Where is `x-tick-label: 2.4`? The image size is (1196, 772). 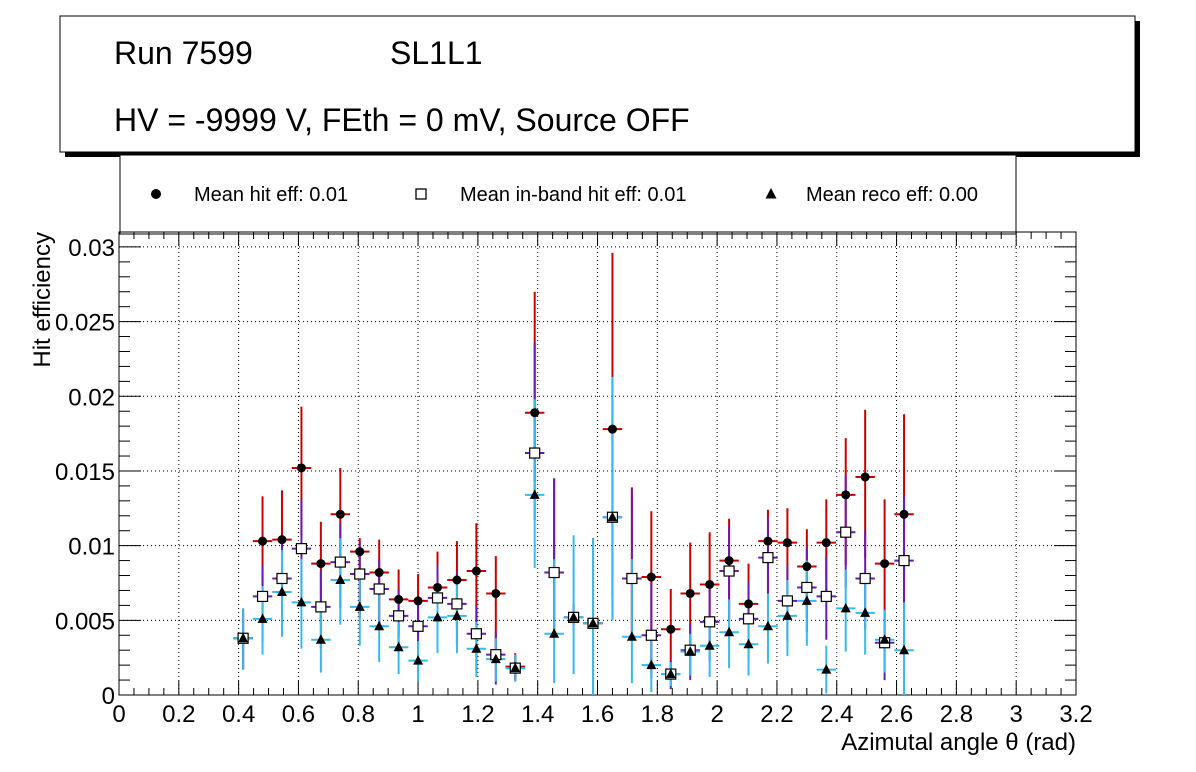
x-tick-label: 2.4 is located at coordinates (836, 714).